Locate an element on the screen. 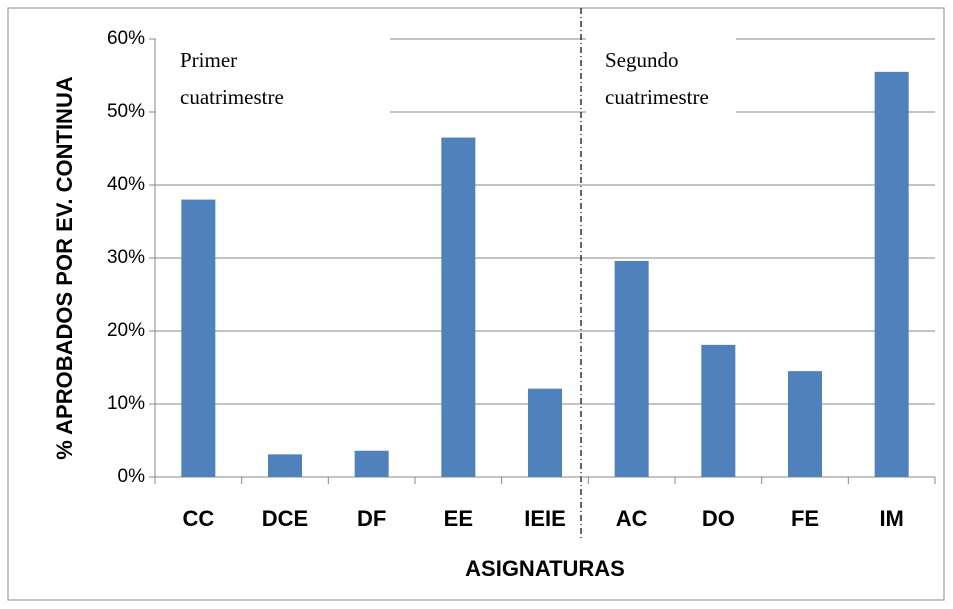  y-tick-label: 60% is located at coordinates (126, 38).